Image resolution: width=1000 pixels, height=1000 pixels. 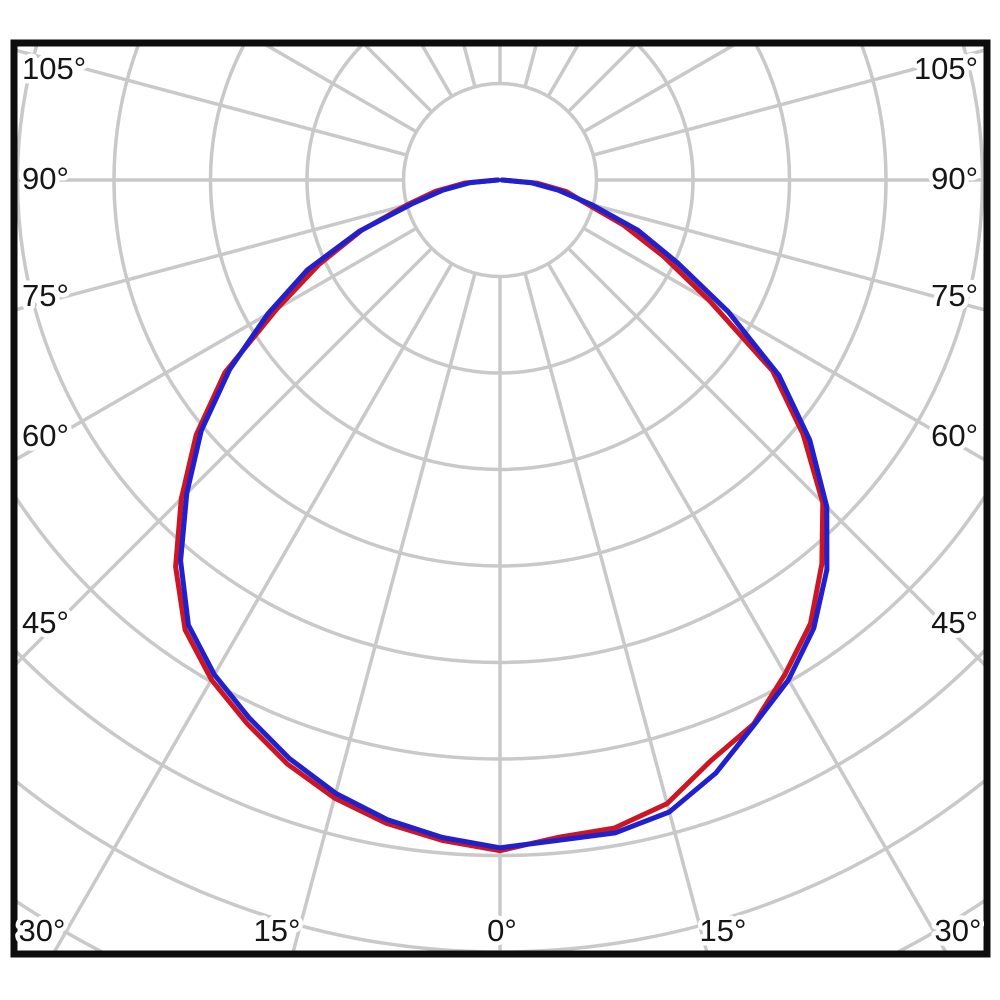 I want to click on grid-spoke-345deg, so click(x=384, y=611).